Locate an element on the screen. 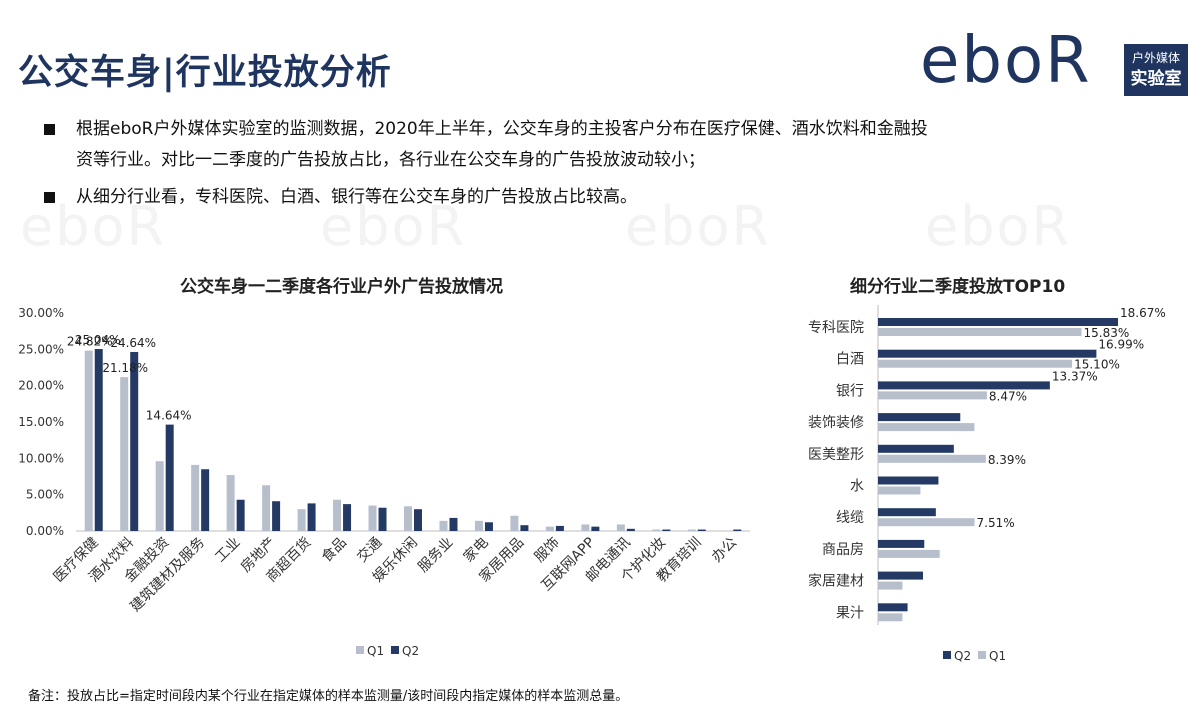  data-label: 15.83% is located at coordinates (1106, 333).